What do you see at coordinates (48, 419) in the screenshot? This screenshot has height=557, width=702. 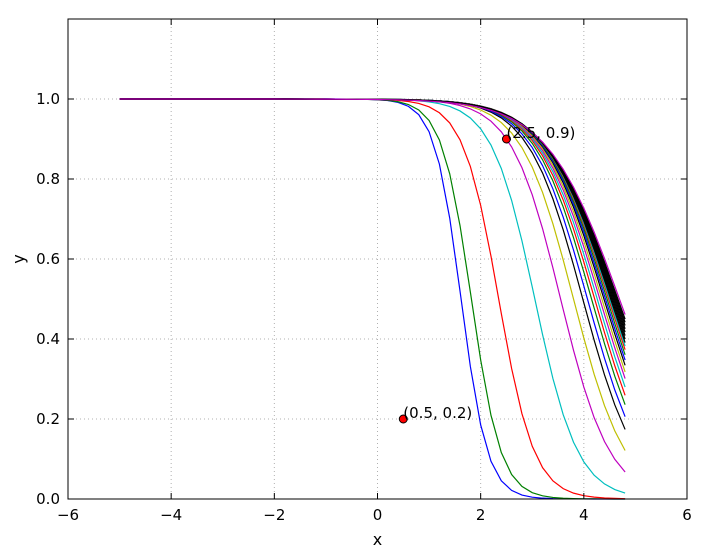 I see `y-tick-label: 0.2` at bounding box center [48, 419].